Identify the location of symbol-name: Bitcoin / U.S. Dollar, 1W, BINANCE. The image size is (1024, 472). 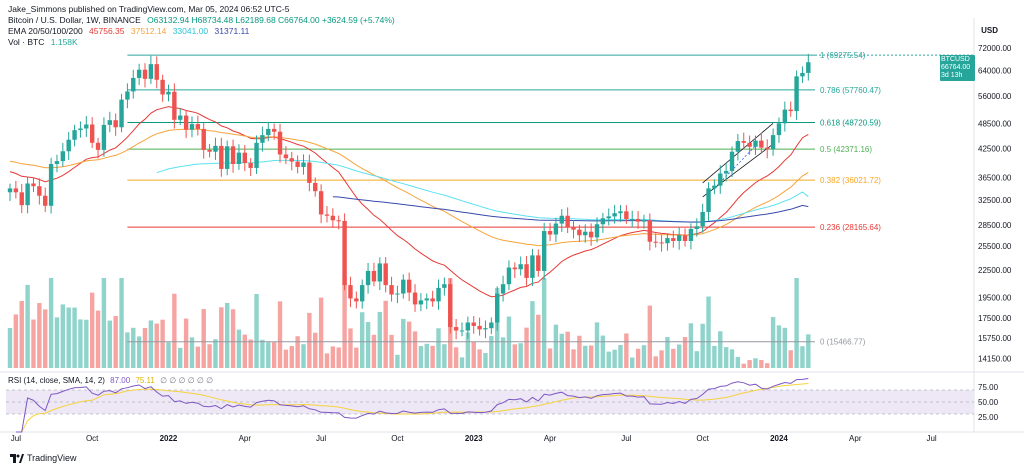
(74, 20).